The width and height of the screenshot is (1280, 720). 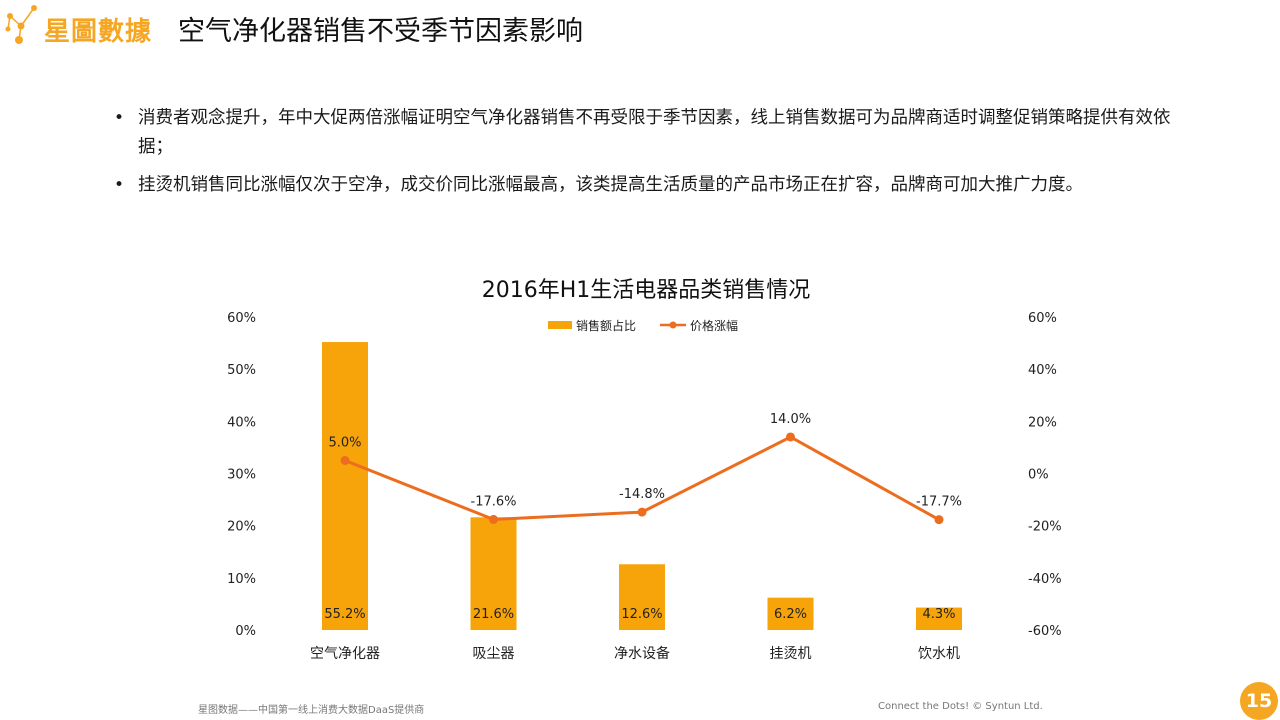 I want to click on y-left-tick-label: 0%, so click(x=245, y=631).